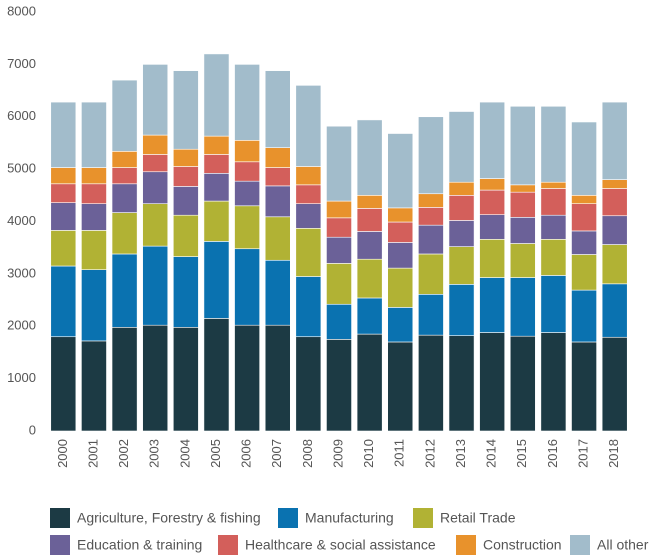 The height and width of the screenshot is (556, 653). What do you see at coordinates (154, 453) in the screenshot?
I see `x-tick-label: 2003` at bounding box center [154, 453].